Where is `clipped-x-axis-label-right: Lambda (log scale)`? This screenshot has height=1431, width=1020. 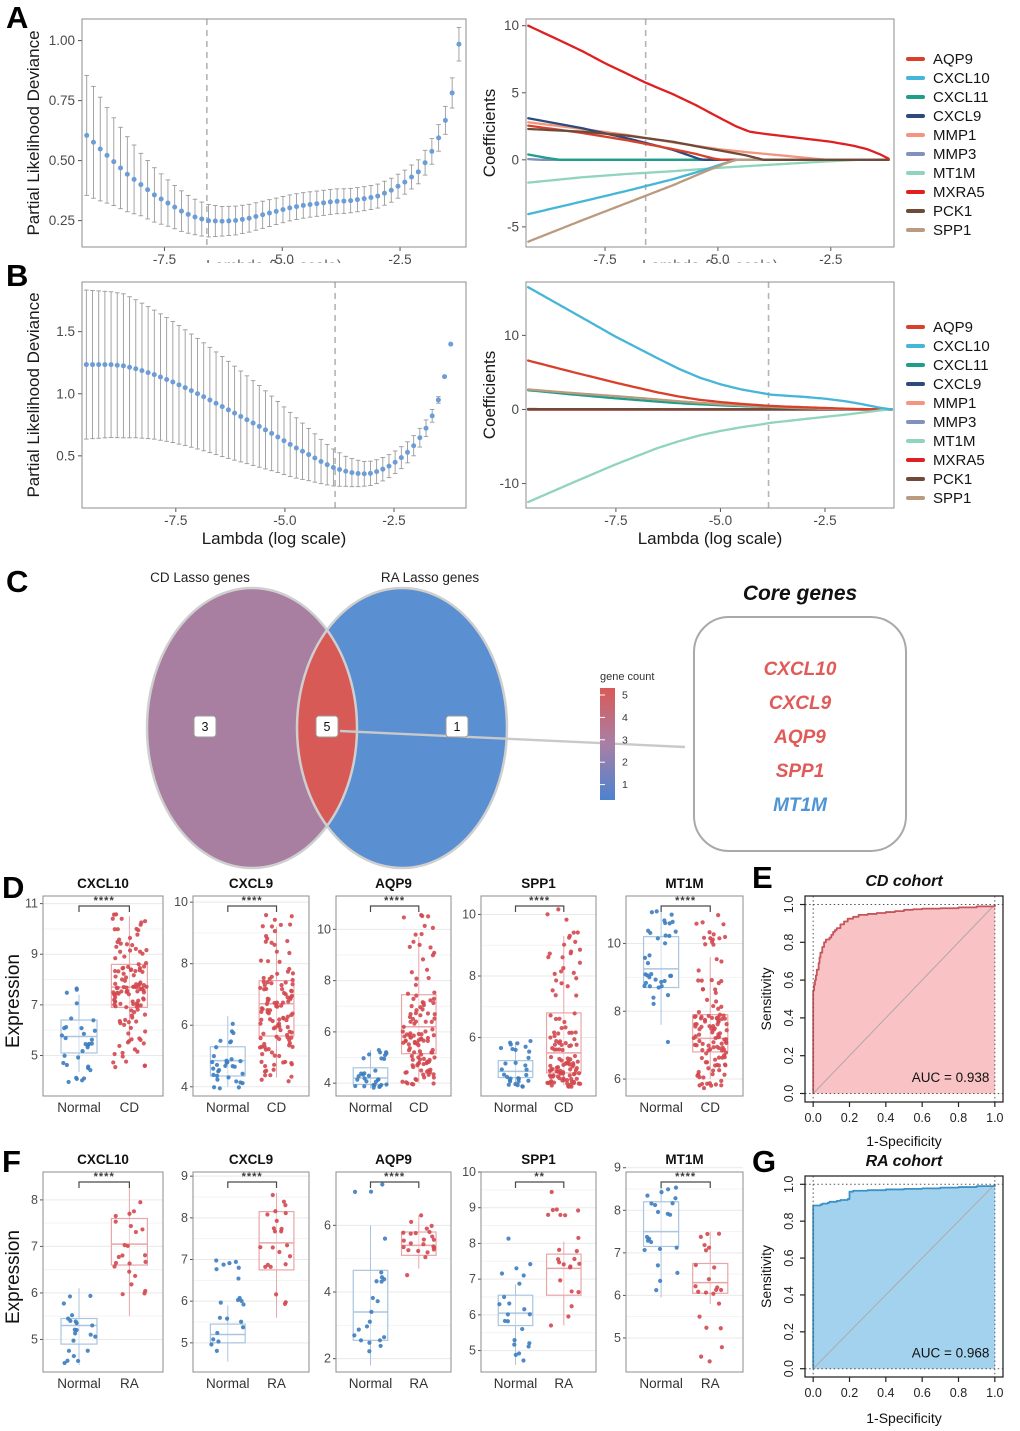
clipped-x-axis-label-right: Lambda (log scale) is located at coordinates (710, 261).